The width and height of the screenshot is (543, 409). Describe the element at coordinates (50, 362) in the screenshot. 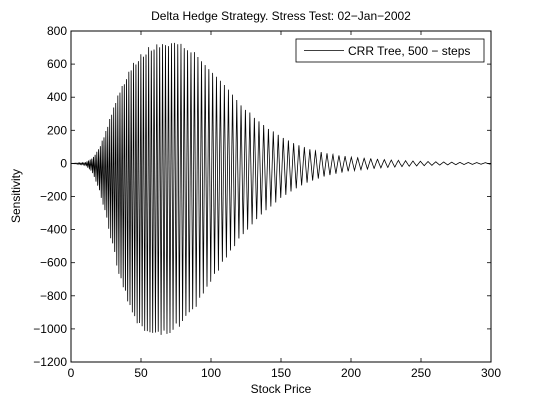

I see `y-tick-label: −1200` at that location.